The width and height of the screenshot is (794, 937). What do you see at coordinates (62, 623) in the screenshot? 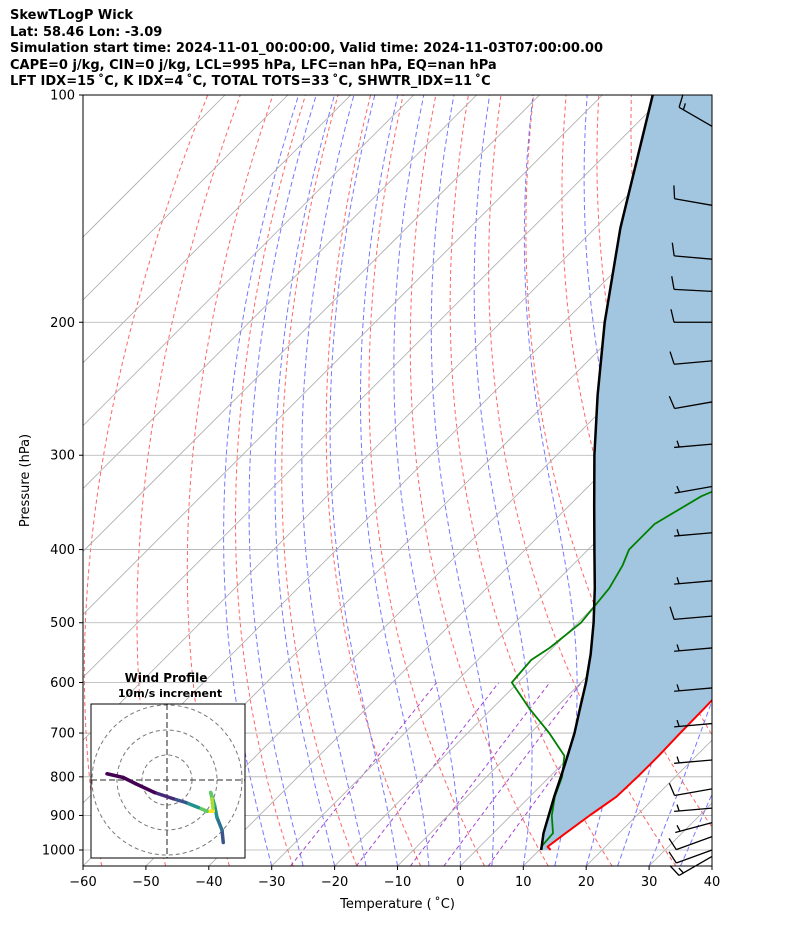
I see `y-tick-label: 500` at bounding box center [62, 623].